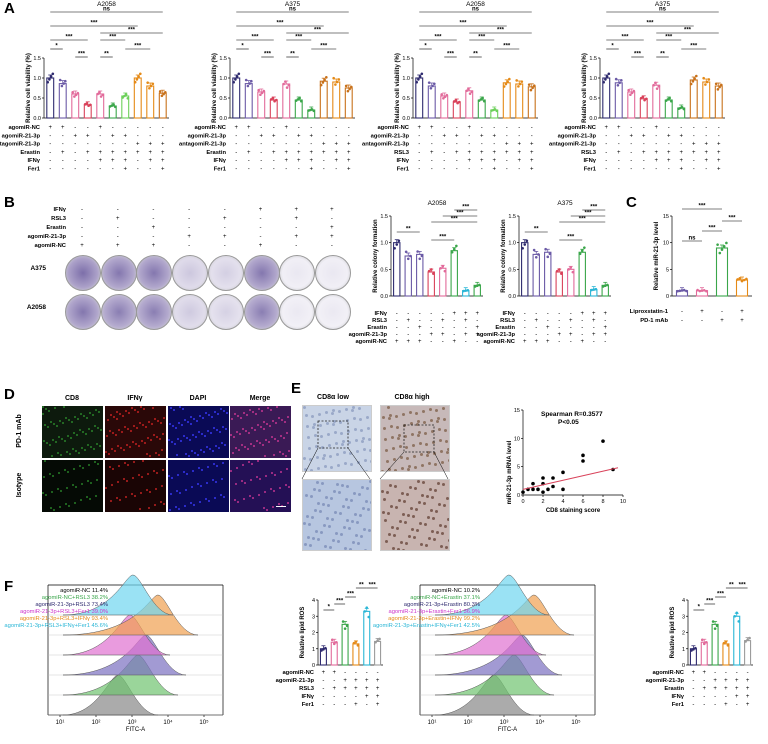 This screenshot has width=768, height=744. Describe the element at coordinates (37, 119) in the screenshot. I see `y-tick-label: 0.0` at that location.